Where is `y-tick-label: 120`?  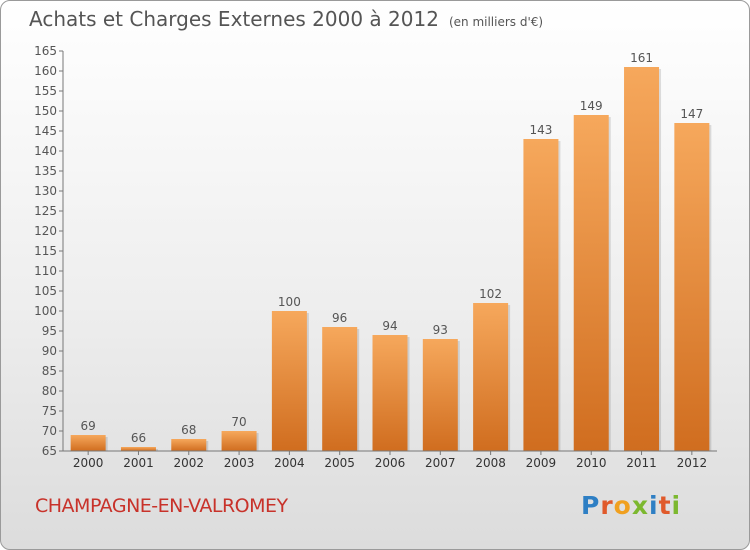
y-tick-label: 120 is located at coordinates (45, 231).